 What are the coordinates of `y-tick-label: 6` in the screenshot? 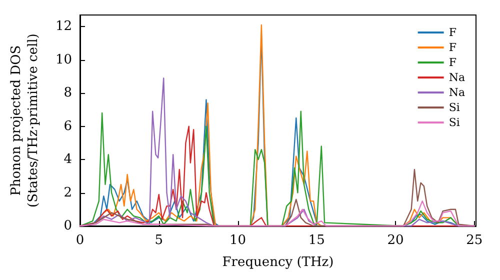 It's located at (68, 126).